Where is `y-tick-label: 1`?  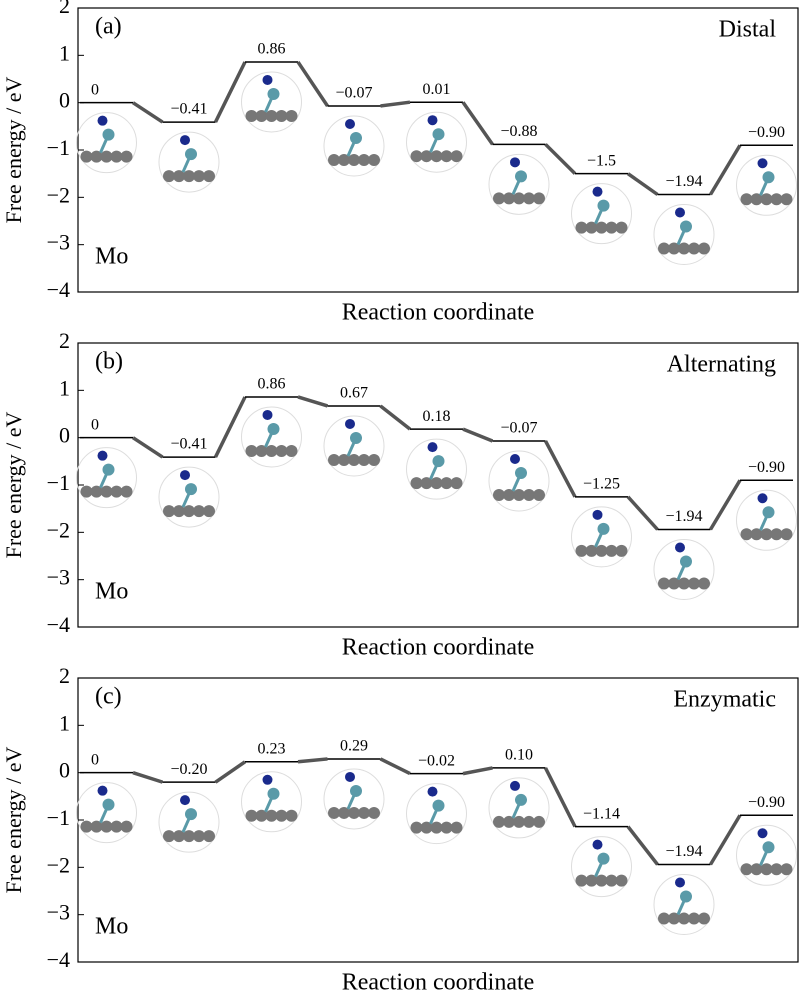
y-tick-label: 1 is located at coordinates (64, 722).